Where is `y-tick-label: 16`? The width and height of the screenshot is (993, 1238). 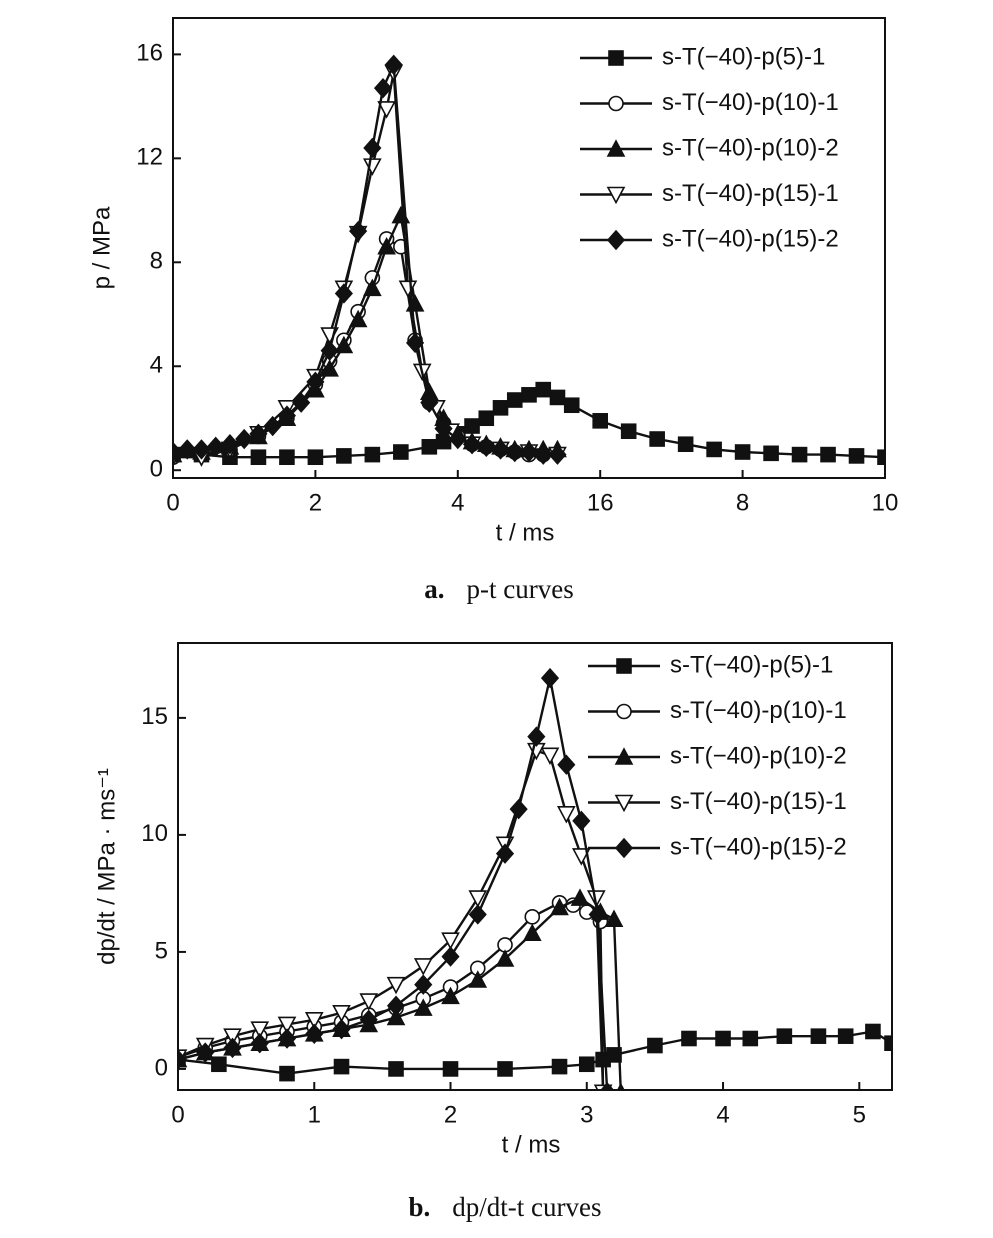 y-tick-label: 16 is located at coordinates (149, 53).